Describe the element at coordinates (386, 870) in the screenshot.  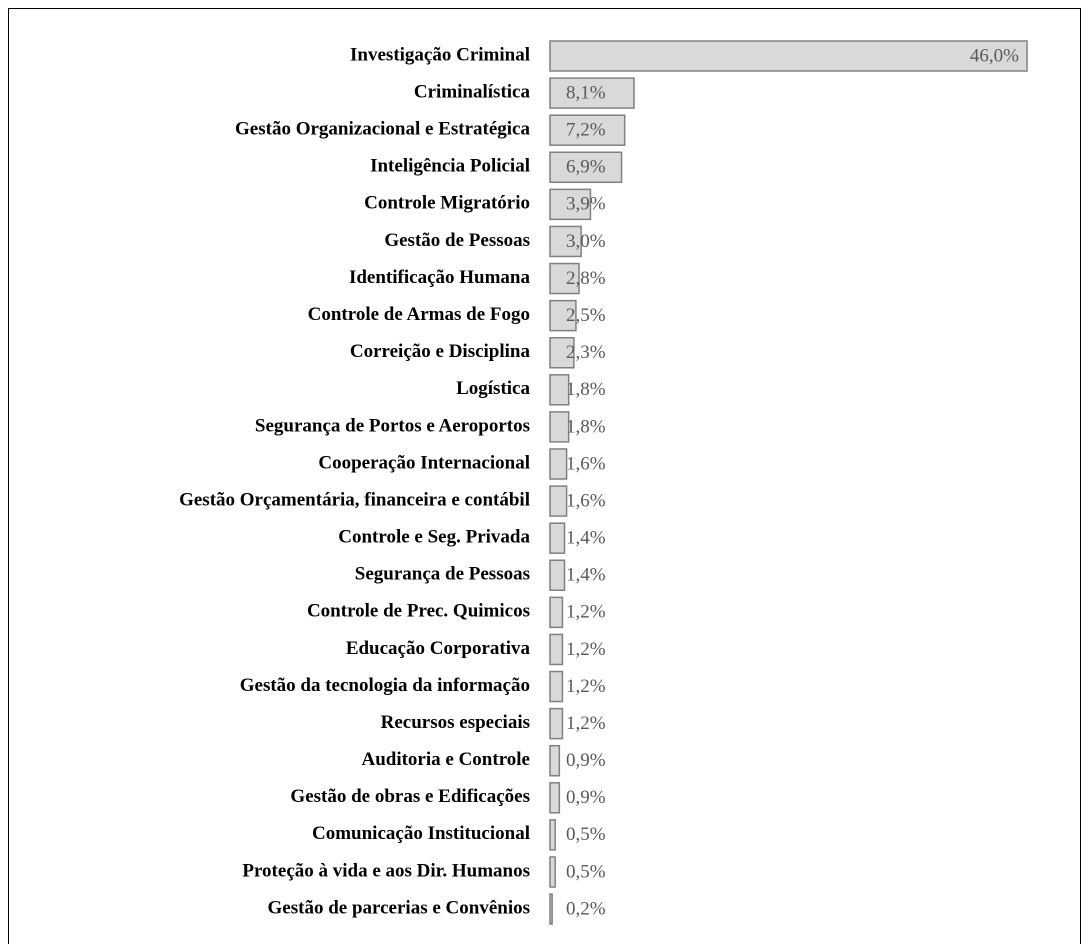
I see `y-tick-label: Proteção à vida e aos Dir. Humanos` at that location.